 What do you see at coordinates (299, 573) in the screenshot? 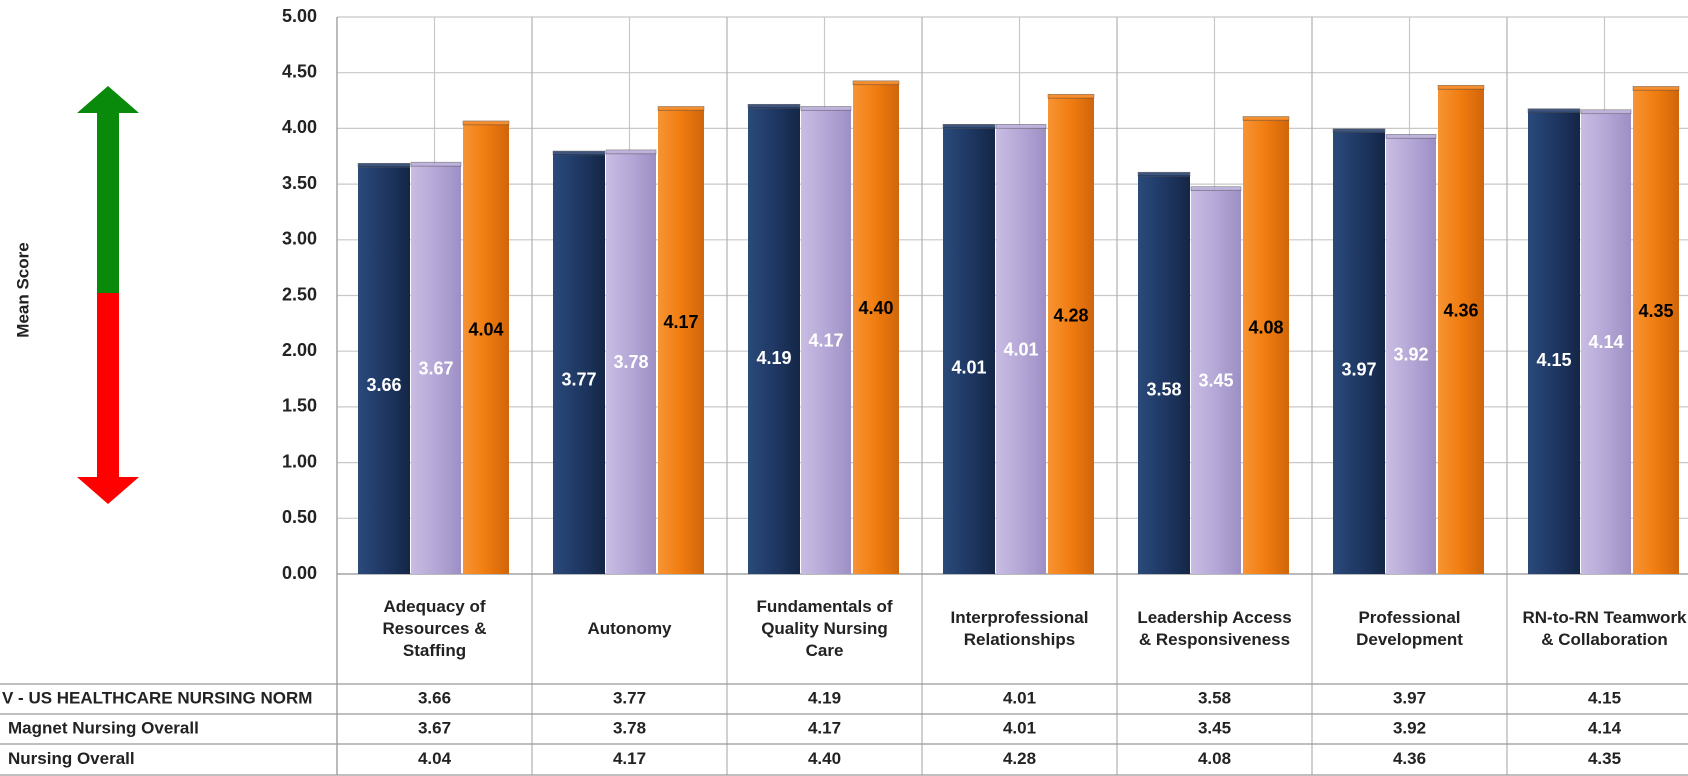
I see `y-tick-label: 0.00` at bounding box center [299, 573].